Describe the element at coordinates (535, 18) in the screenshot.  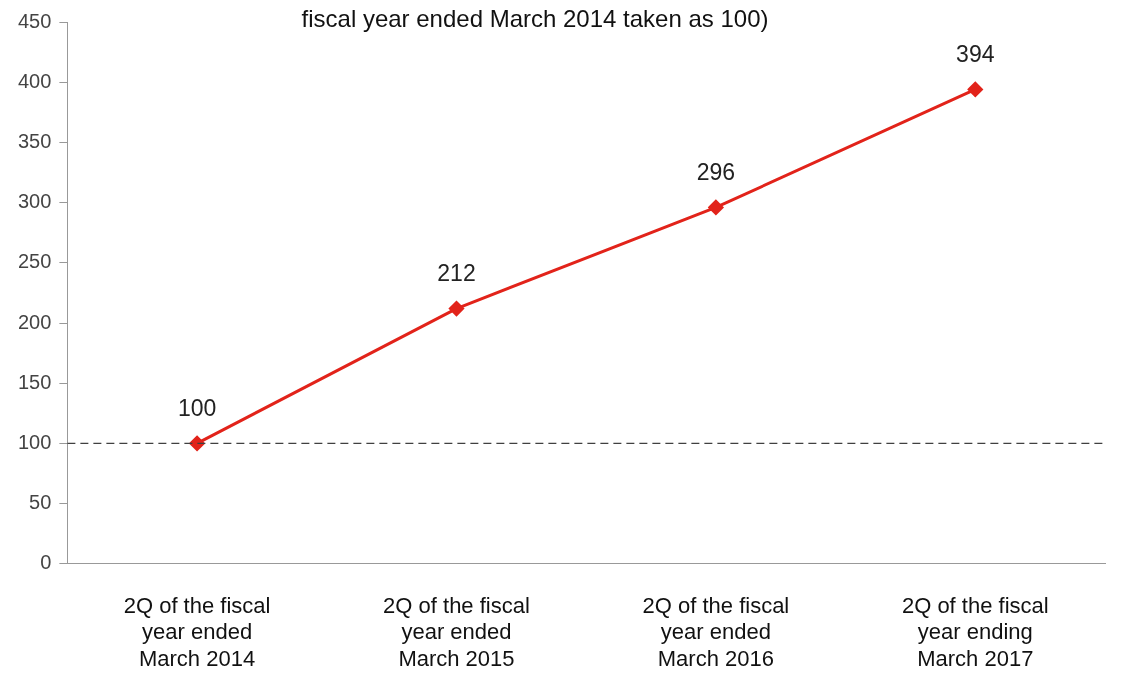
I see `chart-title: fiscal year ended March 2014 taken as 100)` at that location.